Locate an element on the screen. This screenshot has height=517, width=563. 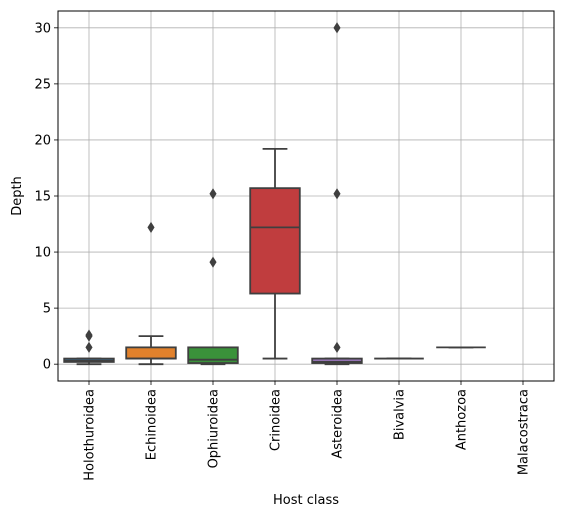
y-axis-ticks: 0 5 10 15 20 25 30 is located at coordinates (46, 197).